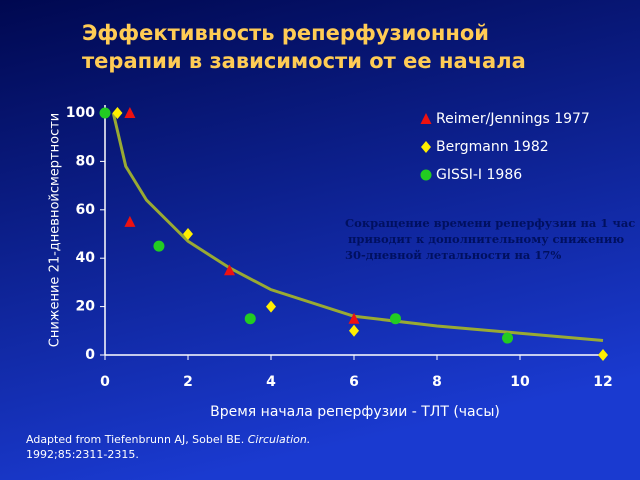  What do you see at coordinates (437, 382) in the screenshot?
I see `x-tick-label: 8` at bounding box center [437, 382].